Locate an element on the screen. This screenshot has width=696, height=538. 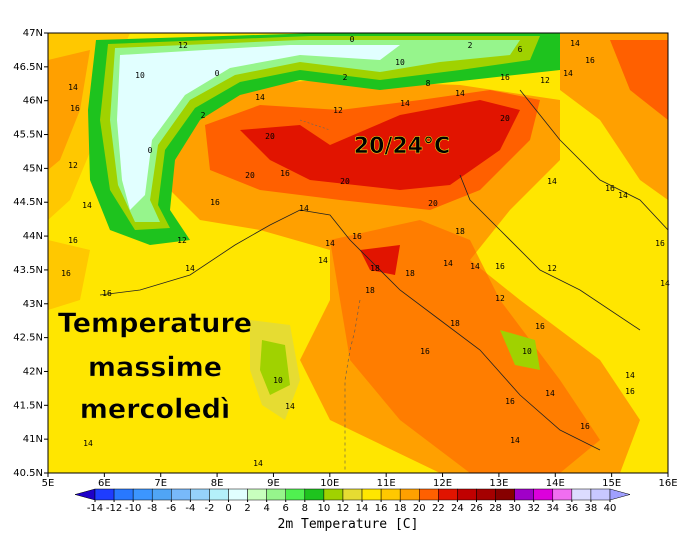
colorbar-tick-label: 24 is located at coordinates (457, 508).